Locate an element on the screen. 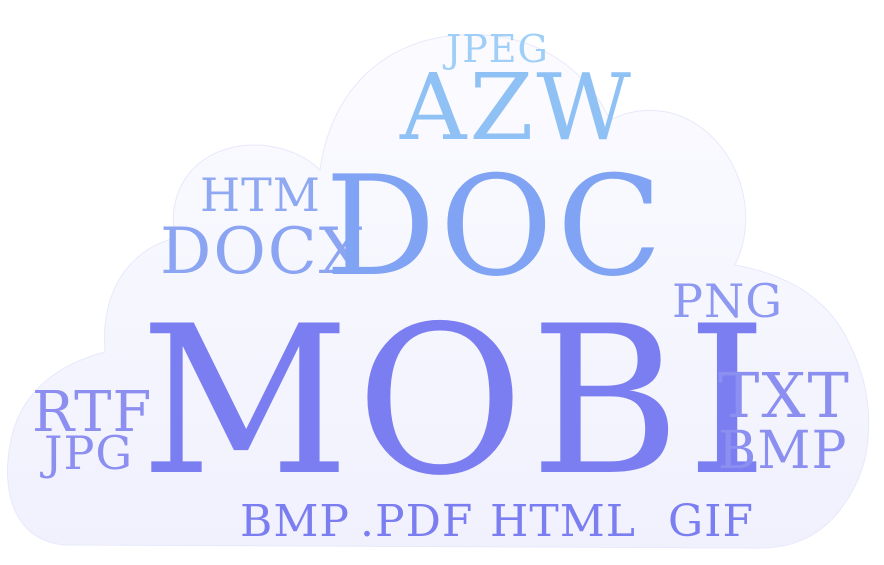 The width and height of the screenshot is (884, 565). word-gif: GIF is located at coordinates (711, 521).